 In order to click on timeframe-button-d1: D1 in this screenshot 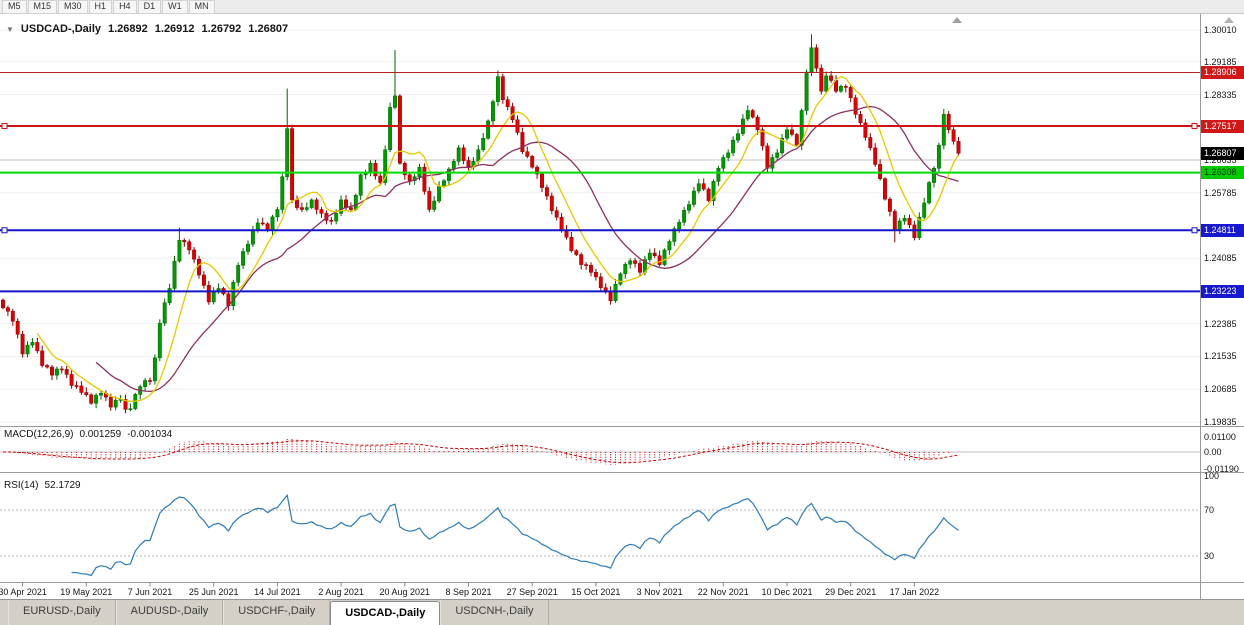, I will do `click(149, 7)`.